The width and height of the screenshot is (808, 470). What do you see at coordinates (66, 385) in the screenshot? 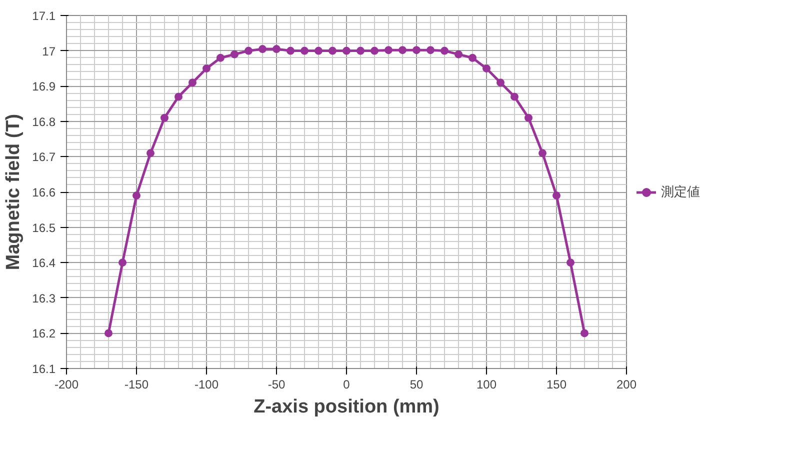
I see `x-tick-label: -200` at bounding box center [66, 385].